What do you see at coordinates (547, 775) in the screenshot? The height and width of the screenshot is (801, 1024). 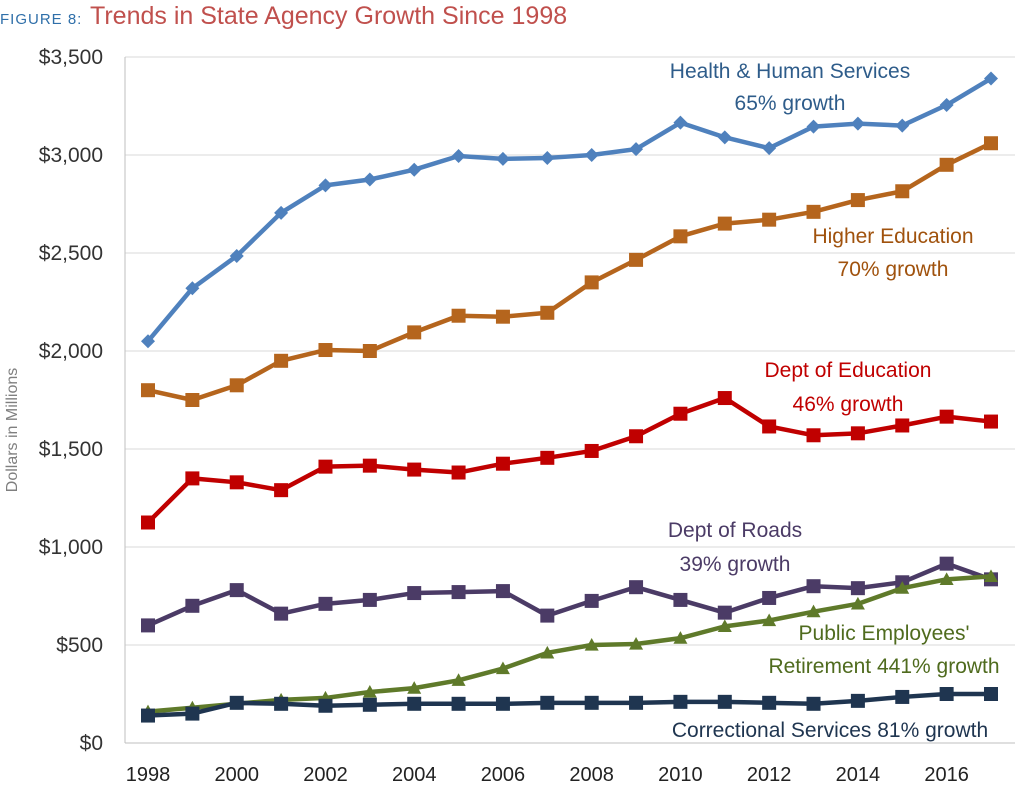 I see `x-tick-labels: 1998 2000 2002 2004 2006 2008 2010 2012 2014 2016` at bounding box center [547, 775].